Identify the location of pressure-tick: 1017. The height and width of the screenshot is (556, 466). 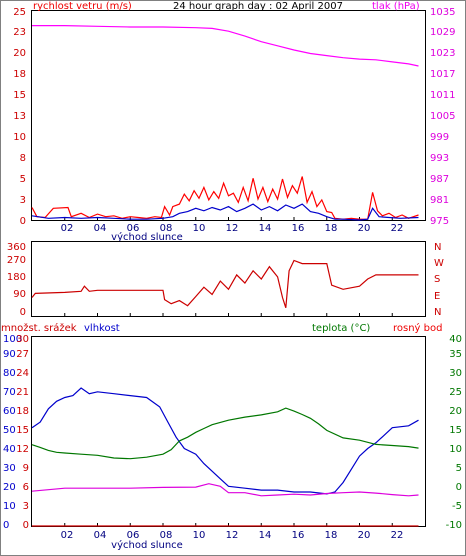
(442, 74).